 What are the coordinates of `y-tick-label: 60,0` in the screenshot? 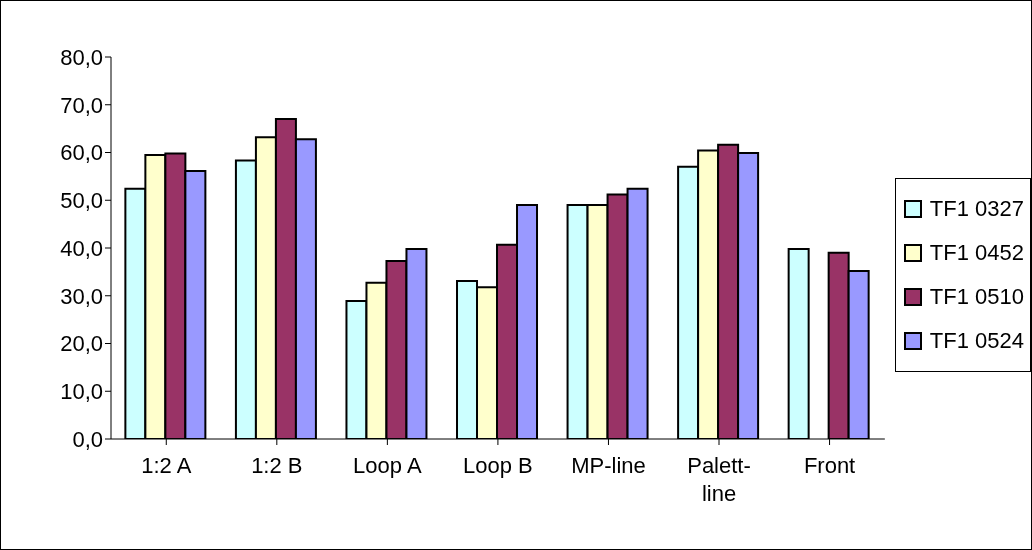 It's located at (81, 153).